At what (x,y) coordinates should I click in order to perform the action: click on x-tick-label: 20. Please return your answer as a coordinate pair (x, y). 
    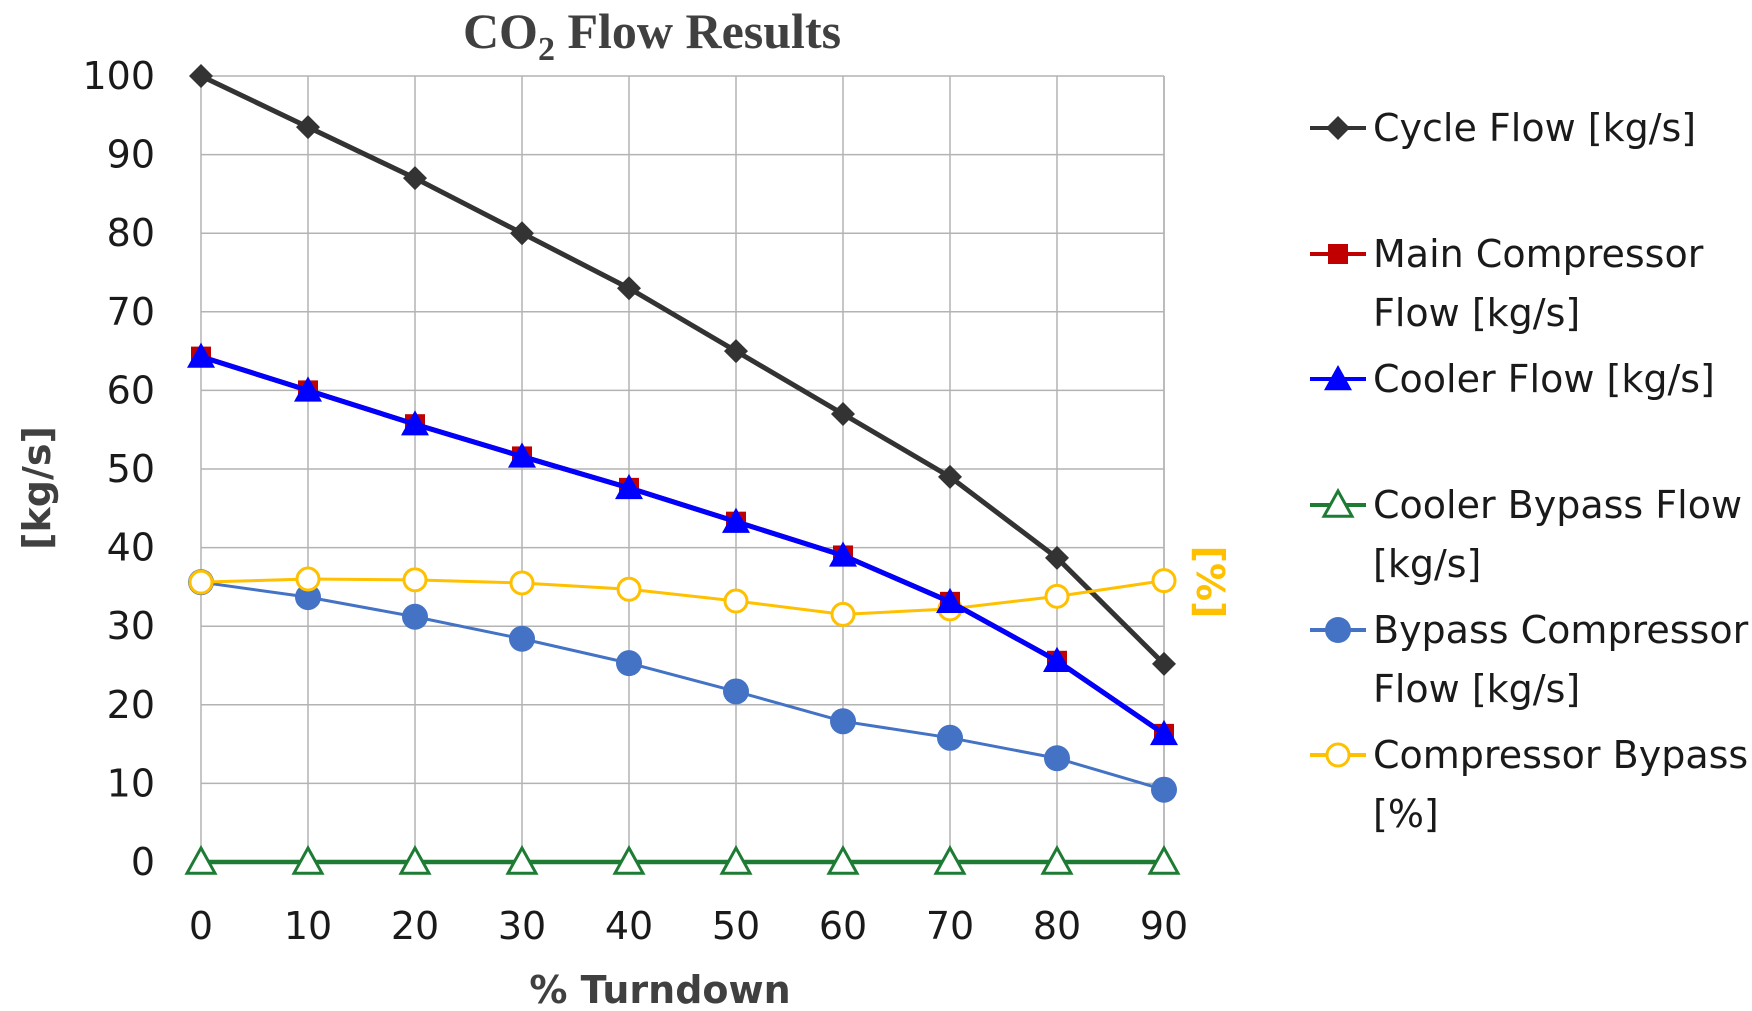
    Looking at the image, I should click on (415, 926).